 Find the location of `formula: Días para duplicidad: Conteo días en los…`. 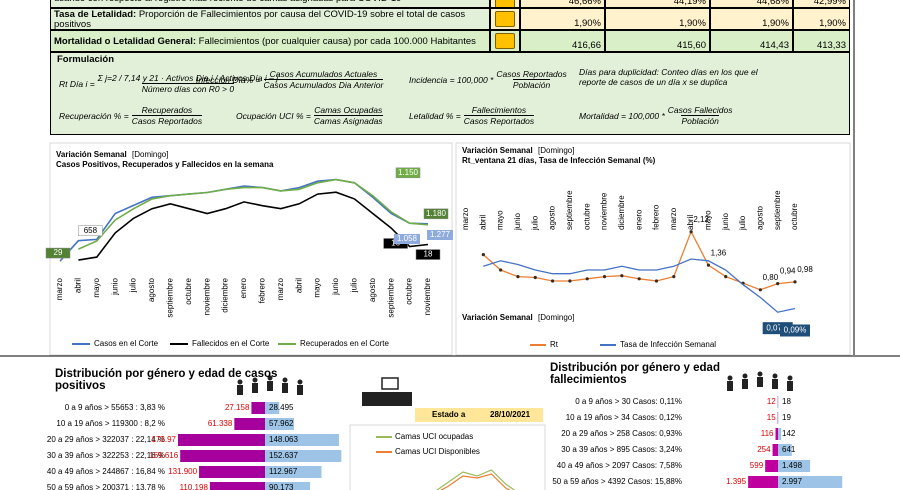

formula: Días para duplicidad: Conteo días en los… is located at coordinates (679, 77).